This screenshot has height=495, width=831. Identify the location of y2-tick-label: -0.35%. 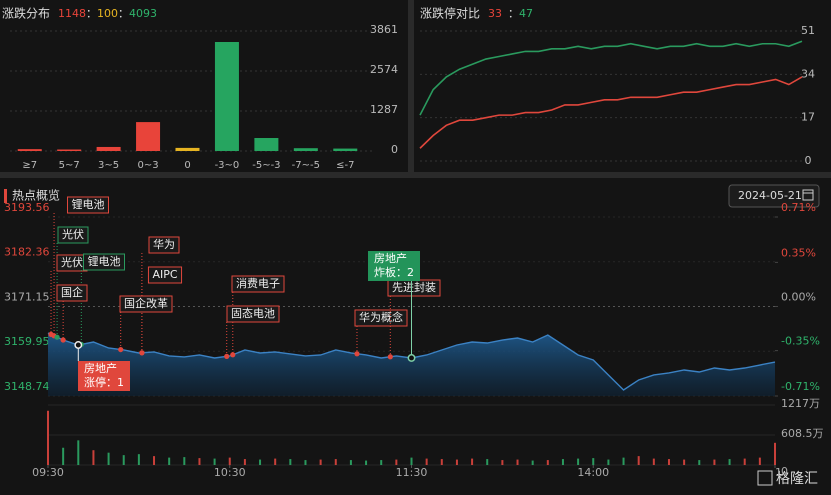
(800, 341).